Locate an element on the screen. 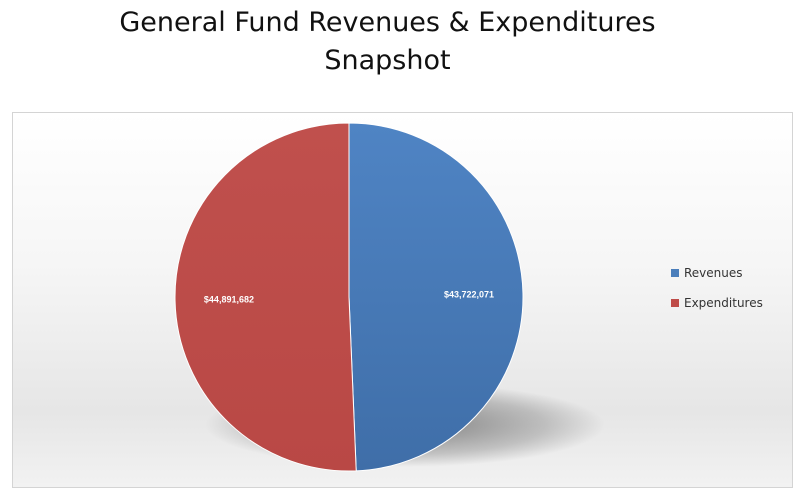 Image resolution: width=805 pixels, height=497 pixels. legend-label-expenditures: Expenditures is located at coordinates (723, 303).